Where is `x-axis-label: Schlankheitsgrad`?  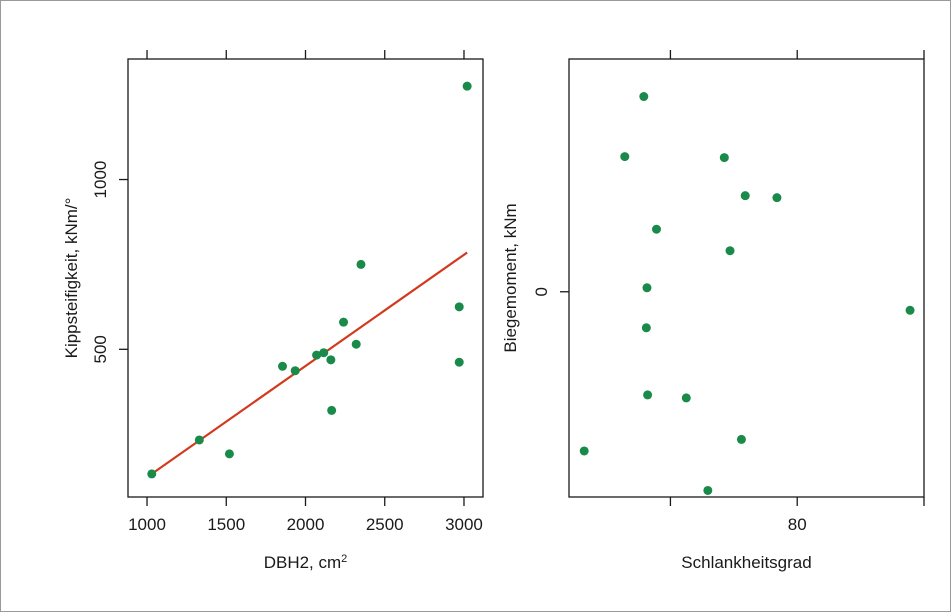
x-axis-label: Schlankheitsgrad is located at coordinates (746, 562).